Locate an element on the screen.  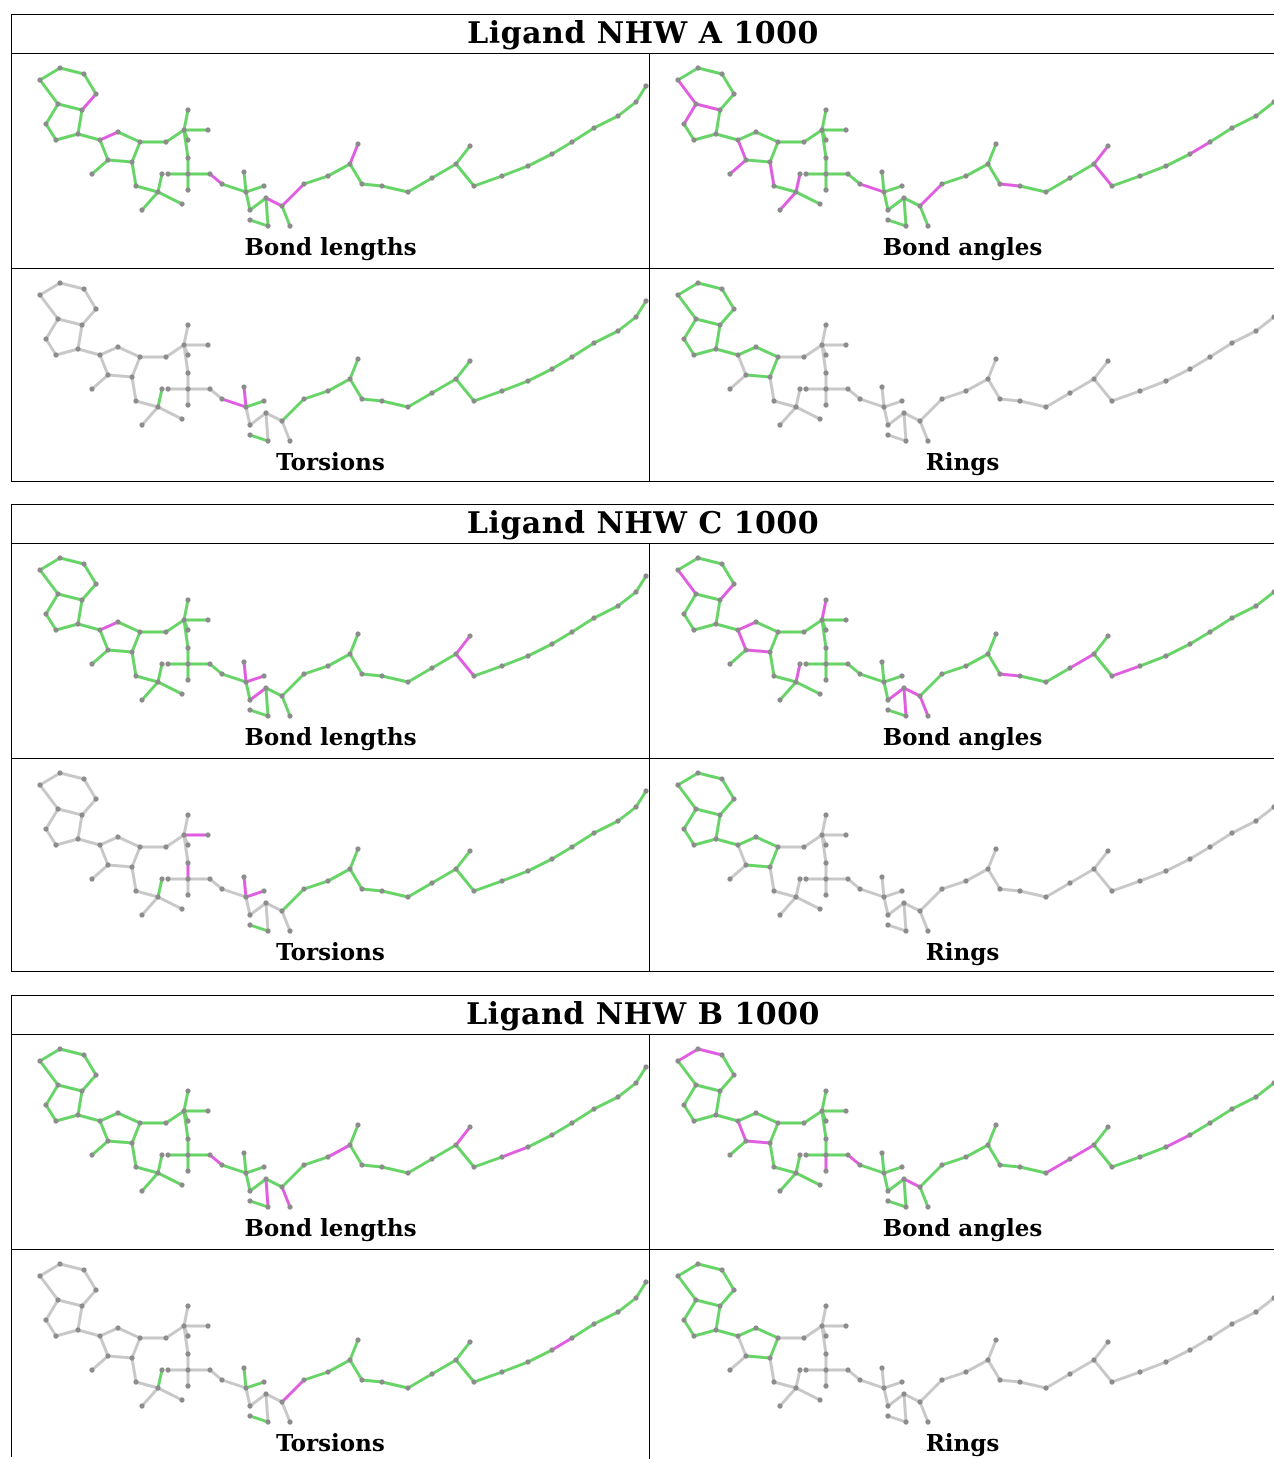
panel-label: Bond lengths is located at coordinates (330, 737).